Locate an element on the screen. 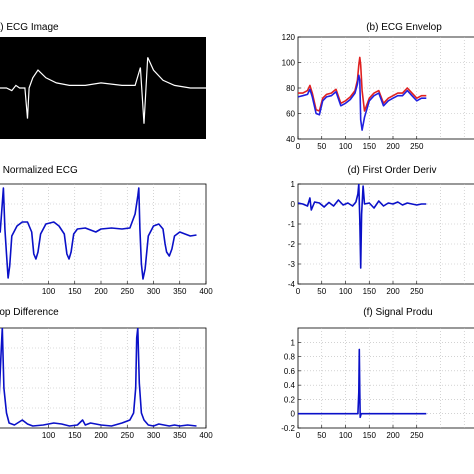 Image resolution: width=474 pixels, height=474 pixels. y-tick-label: 0.8 is located at coordinates (290, 357).